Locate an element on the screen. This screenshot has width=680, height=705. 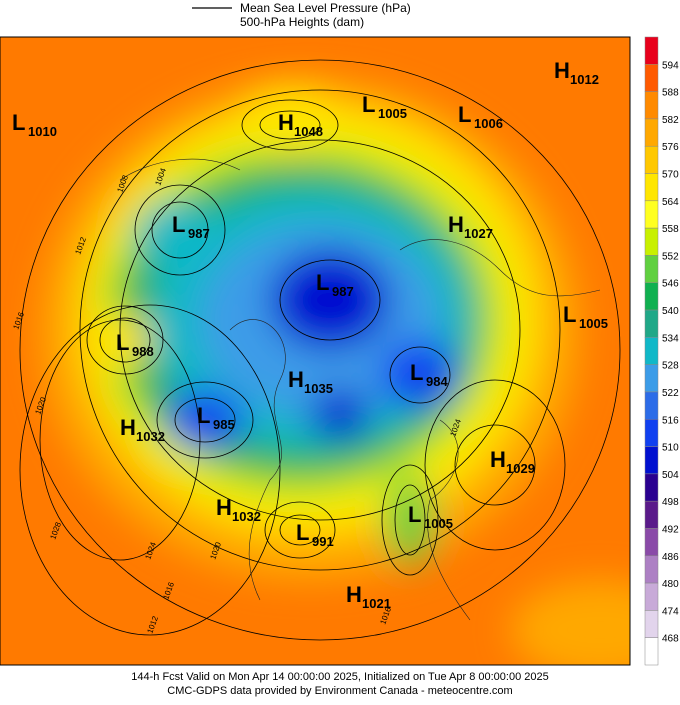
center-pressure: 988 is located at coordinates (143, 351).